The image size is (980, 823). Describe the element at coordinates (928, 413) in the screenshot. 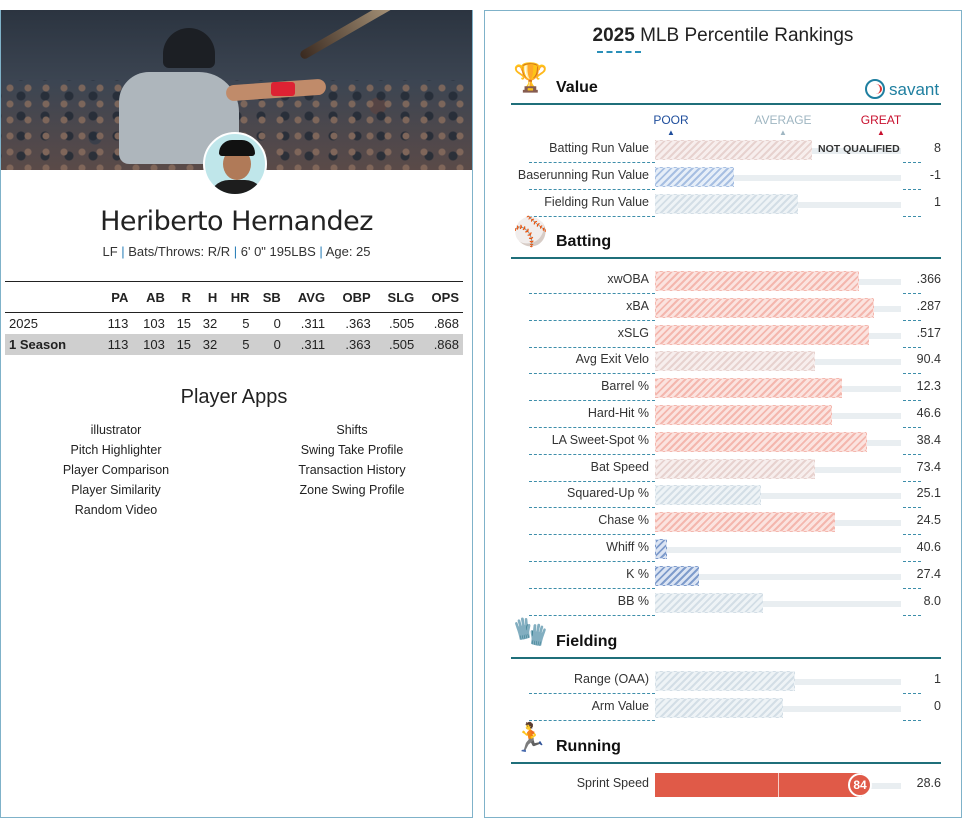

I see `metric-value: 46.6` at that location.